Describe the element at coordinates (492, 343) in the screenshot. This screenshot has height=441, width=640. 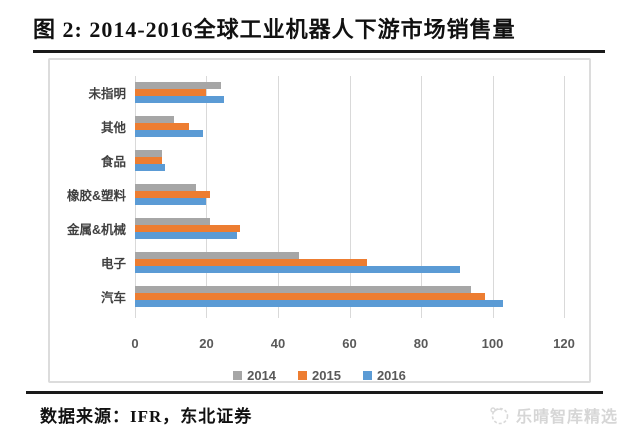
I see `x-tick-label: 100` at that location.